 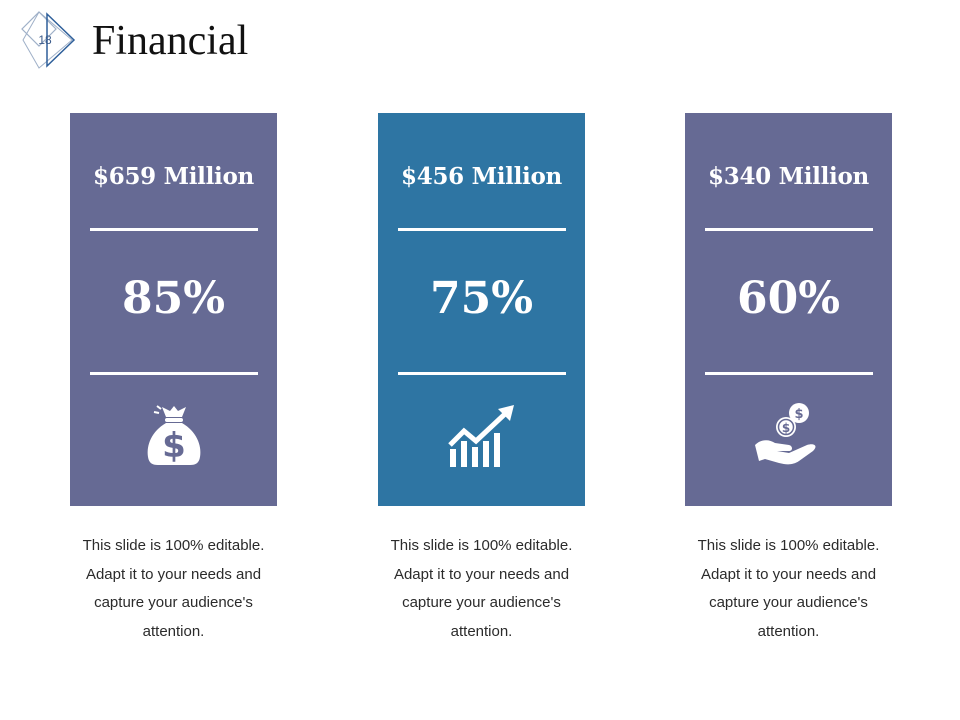 I want to click on card-amount: $340 Million, so click(x=788, y=176).